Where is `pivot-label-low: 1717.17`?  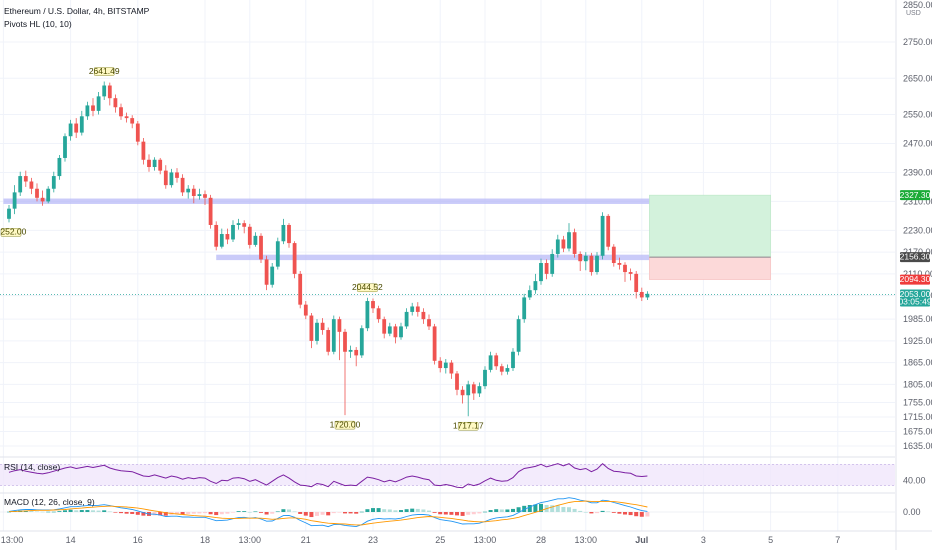 pivot-label-low: 1717.17 is located at coordinates (468, 426).